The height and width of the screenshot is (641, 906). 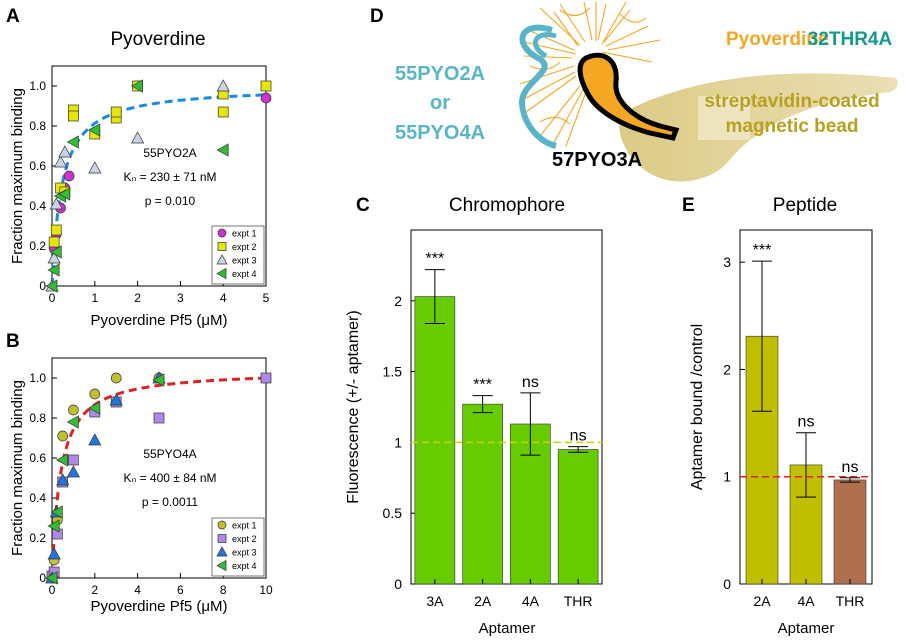 I want to click on panel-c-frame, so click(x=506, y=407).